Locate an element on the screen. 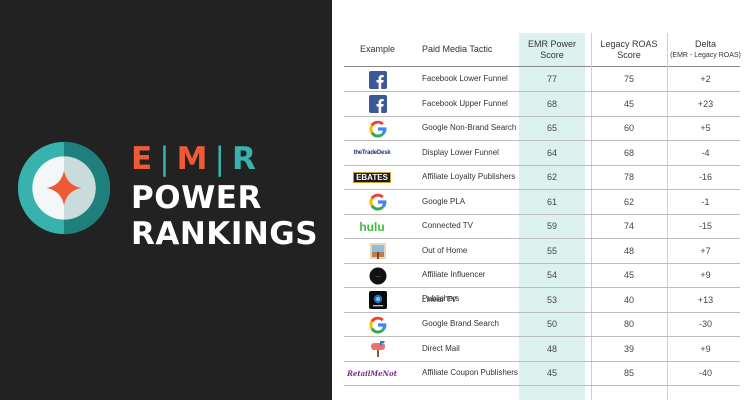  emr-score-cell: 48 is located at coordinates (551, 348).